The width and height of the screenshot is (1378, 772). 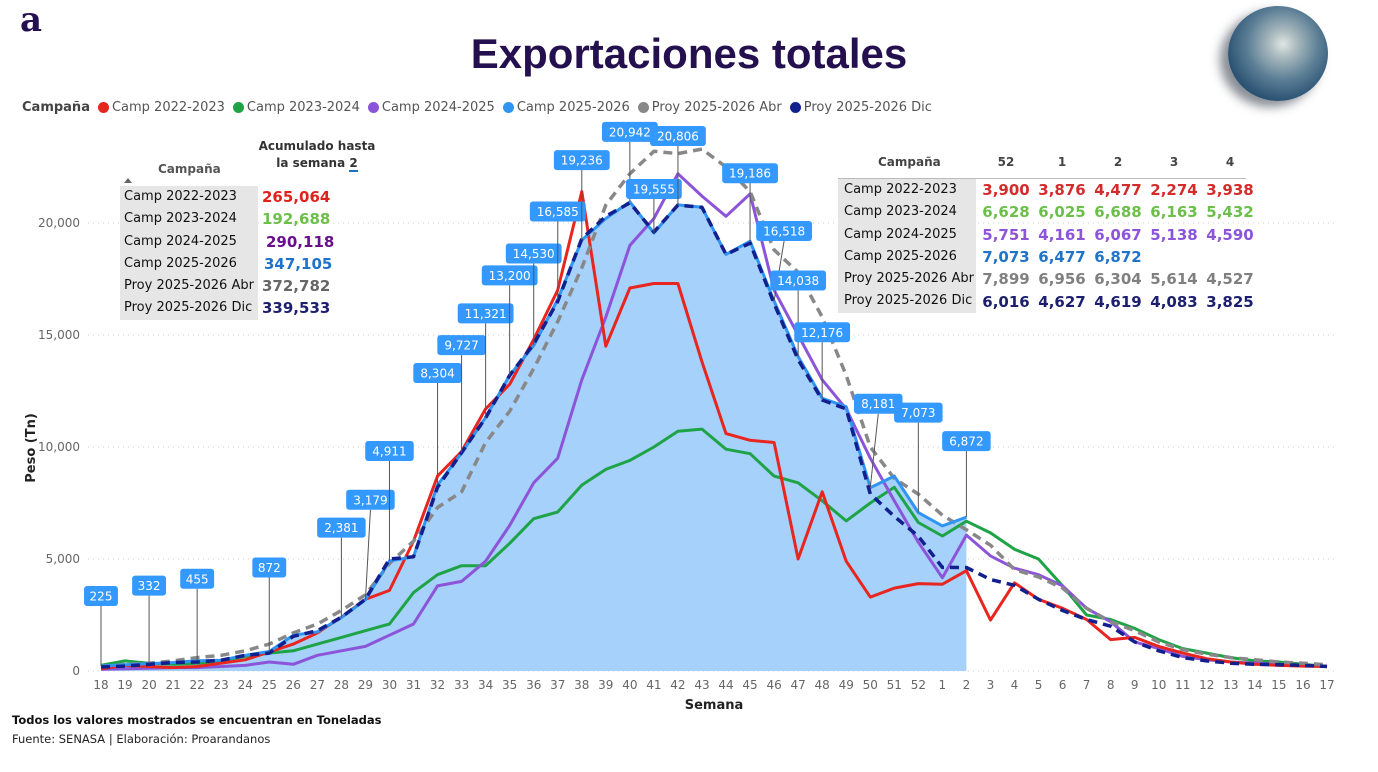 I want to click on x-tick-label: 45, so click(x=749, y=685).